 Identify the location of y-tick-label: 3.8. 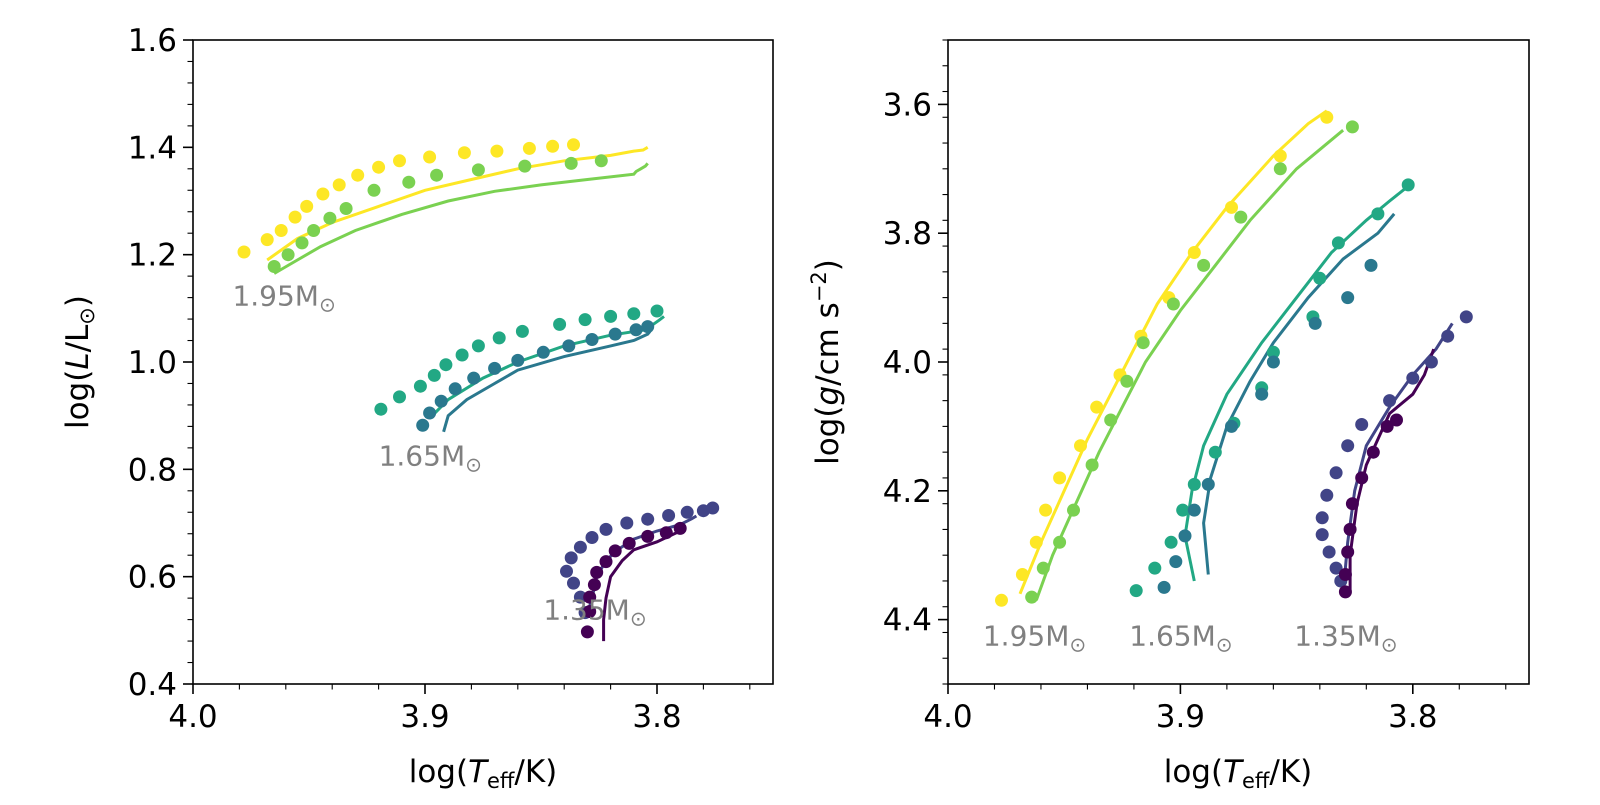
(907, 234).